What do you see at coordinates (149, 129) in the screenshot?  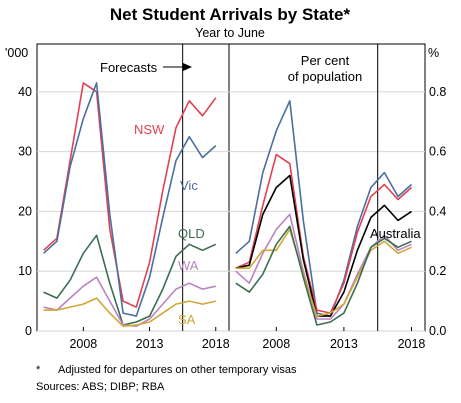 I see `series-label-nsw: NSW` at bounding box center [149, 129].